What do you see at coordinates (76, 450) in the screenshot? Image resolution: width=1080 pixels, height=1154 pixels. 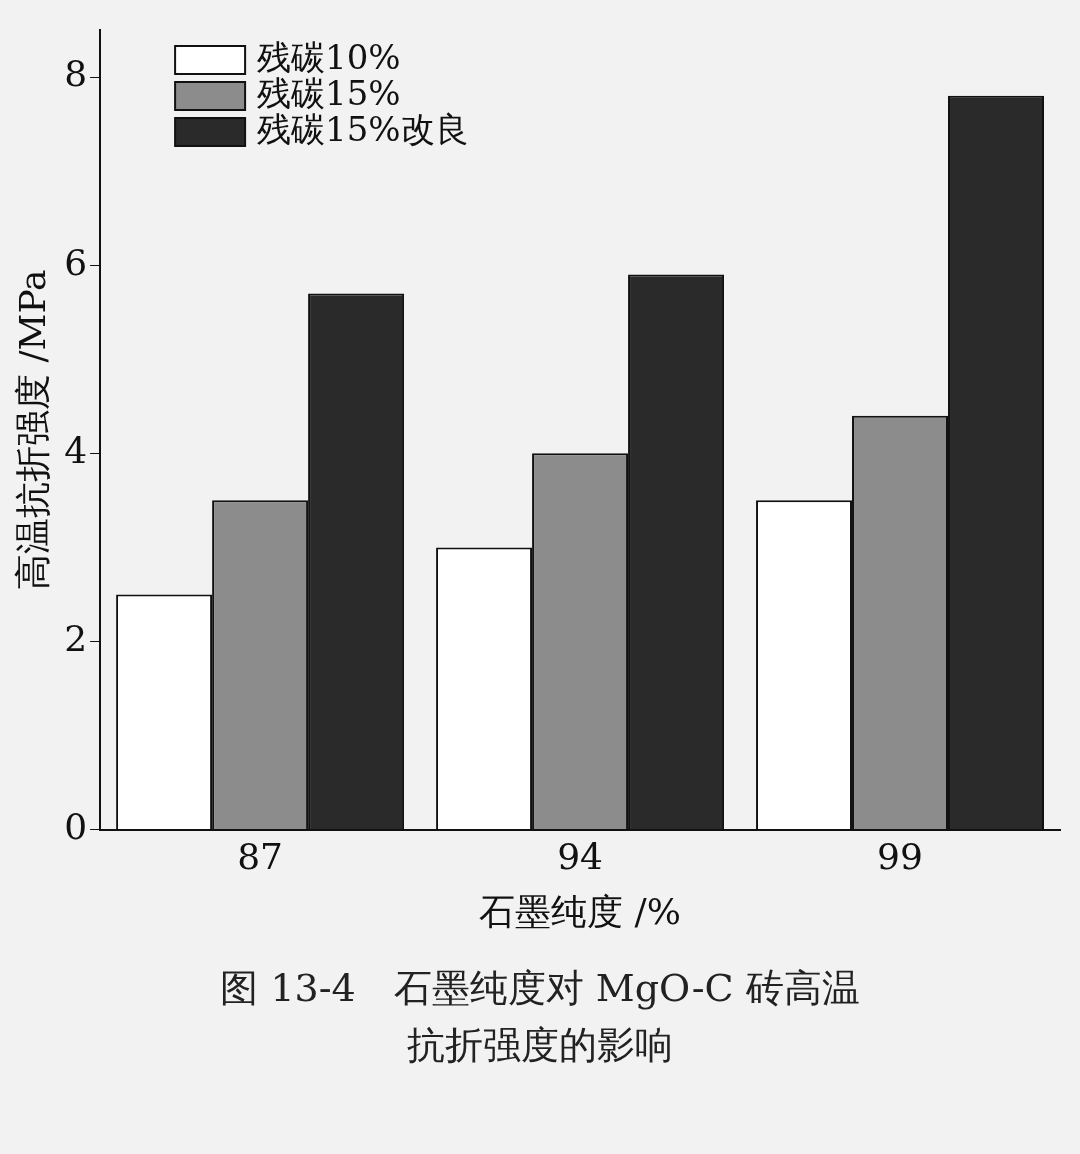 I see `y-tick-label: 4` at bounding box center [76, 450].